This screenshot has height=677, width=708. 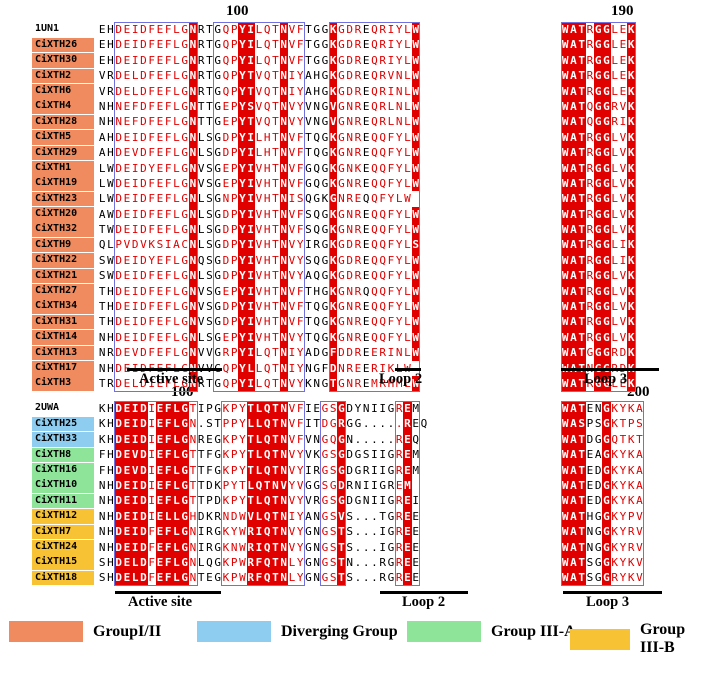 I want to click on sequence-name: CiXTH28, so click(x=63, y=122).